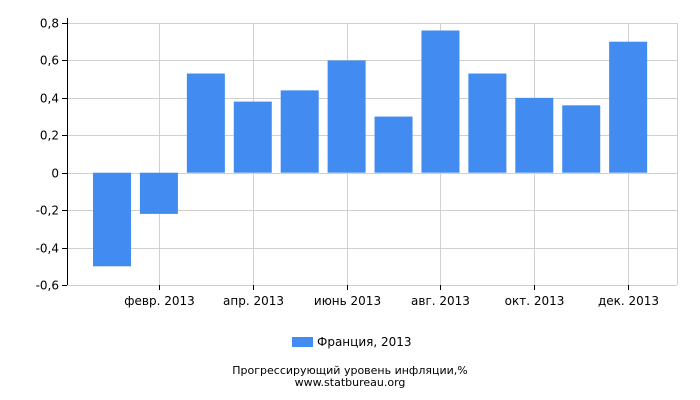 This screenshot has height=400, width=700. Describe the element at coordinates (347, 301) in the screenshot. I see `x-tick-label: июнь 2013` at that location.